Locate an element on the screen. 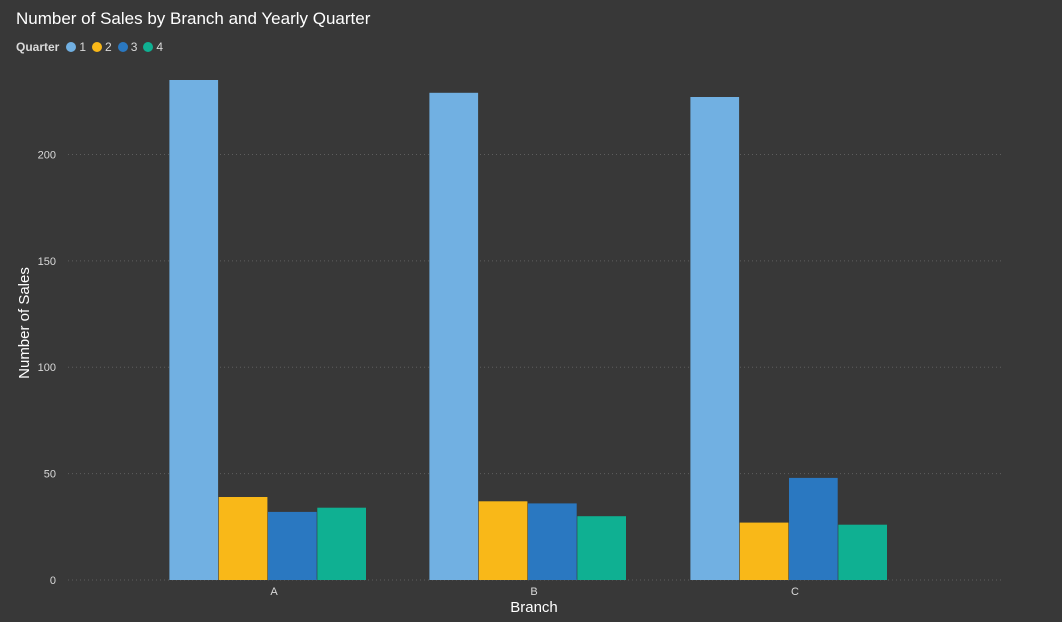 Image resolution: width=1062 pixels, height=622 pixels. y-tick-label: 150 is located at coordinates (47, 262).